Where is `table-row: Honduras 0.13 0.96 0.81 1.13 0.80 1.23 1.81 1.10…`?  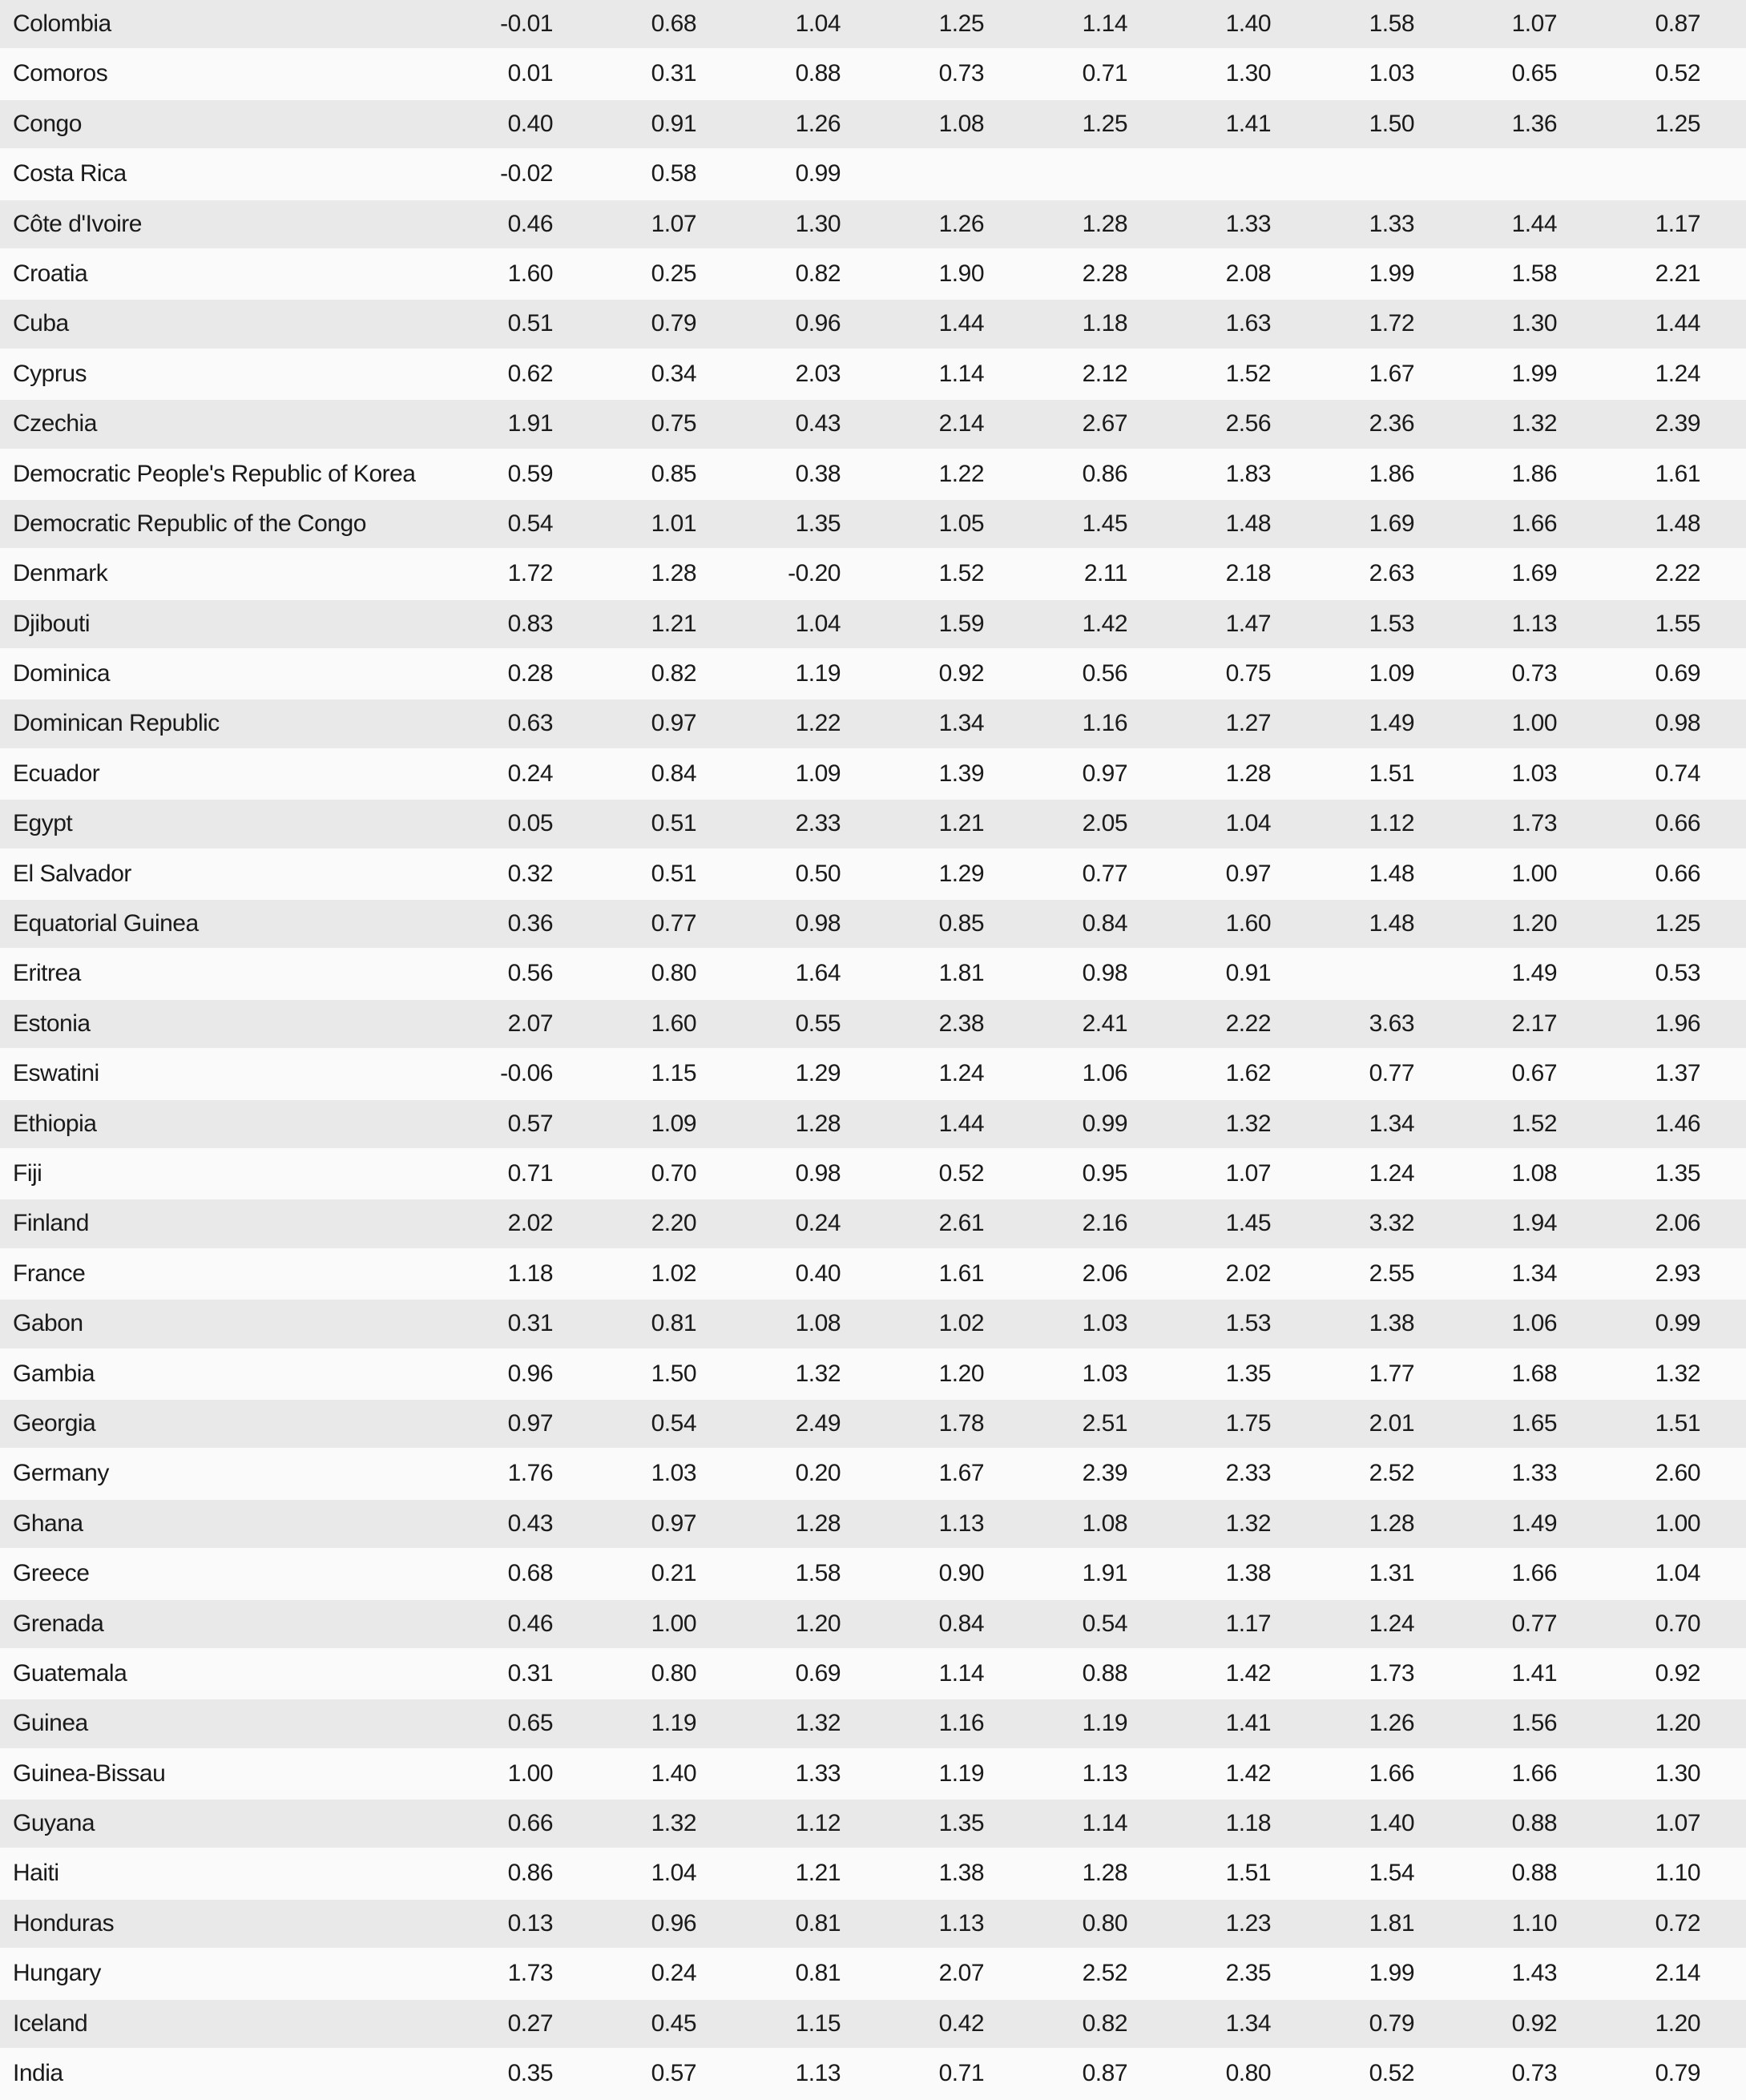 table-row: Honduras 0.13 0.96 0.81 1.13 0.80 1.23 1.81 1.10… is located at coordinates (873, 1924).